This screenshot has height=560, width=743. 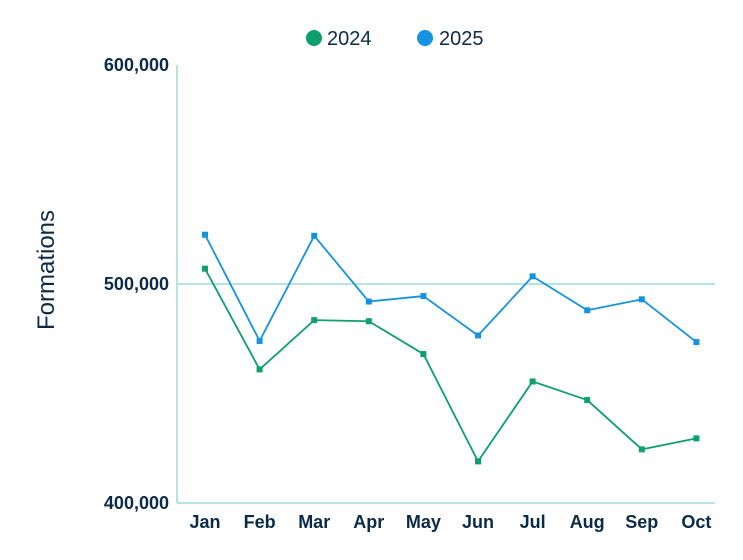 What do you see at coordinates (349, 39) in the screenshot?
I see `legend-label-2024: 2024` at bounding box center [349, 39].